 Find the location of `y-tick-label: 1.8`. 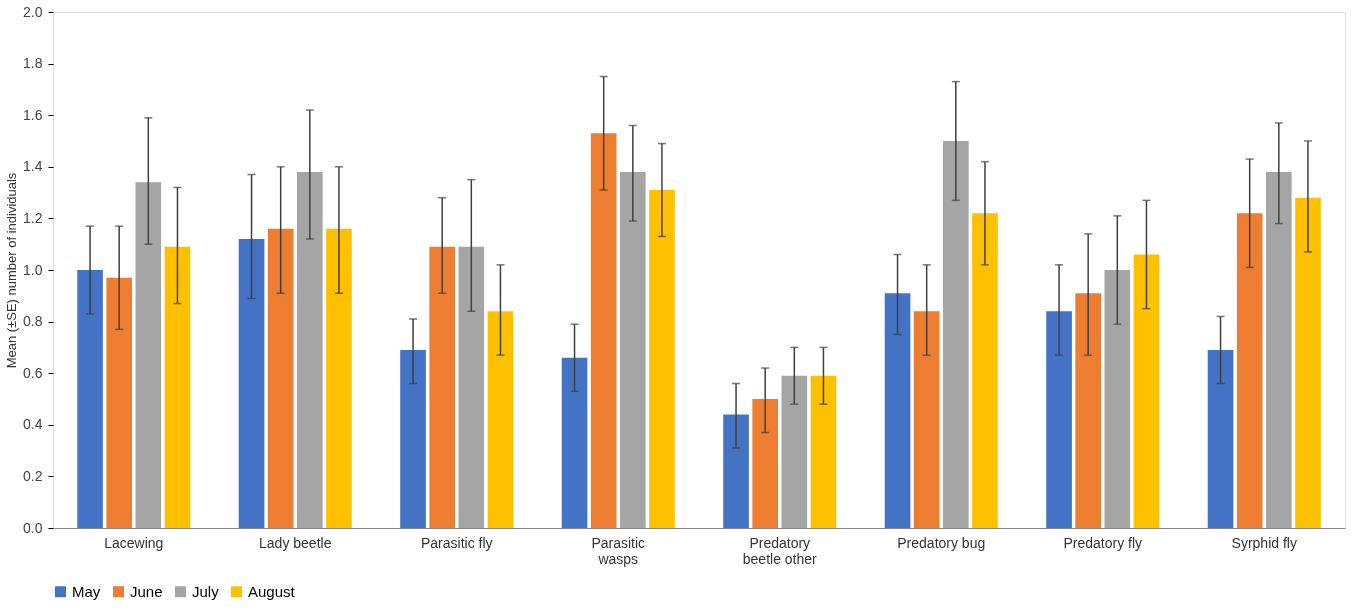

y-tick-label: 1.8 is located at coordinates (33, 63).